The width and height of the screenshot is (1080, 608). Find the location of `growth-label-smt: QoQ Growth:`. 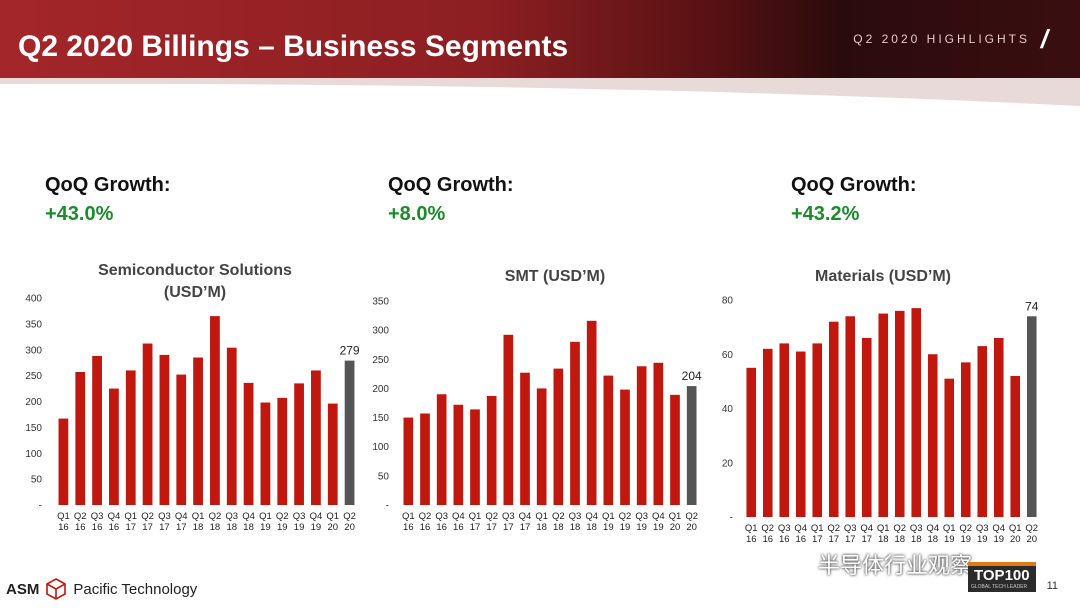

growth-label-smt: QoQ Growth: is located at coordinates (451, 185).